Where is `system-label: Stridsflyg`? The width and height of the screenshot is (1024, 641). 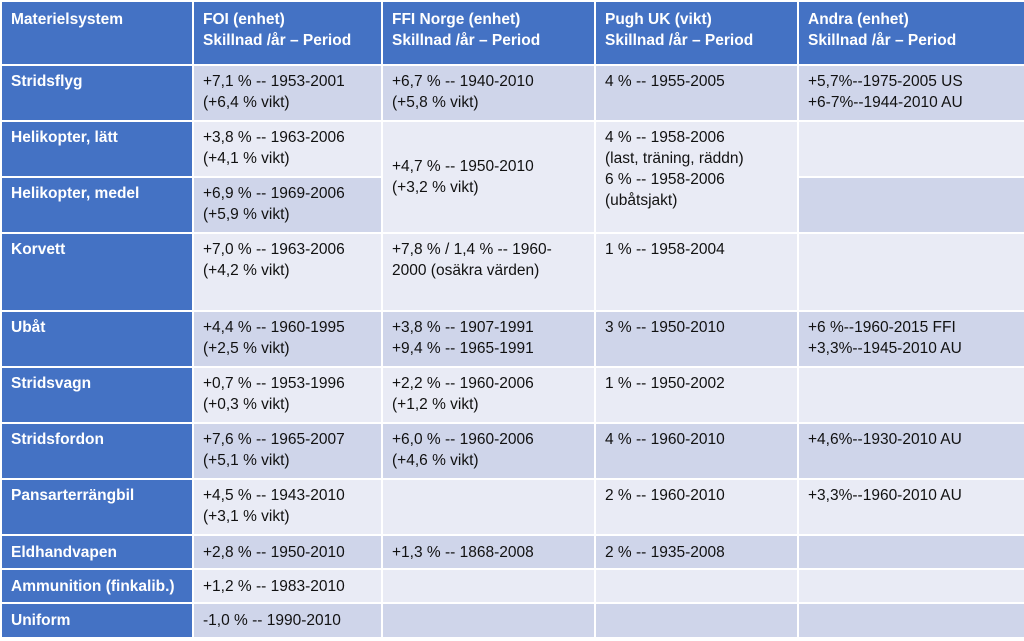
system-label: Stridsflyg is located at coordinates (97, 93).